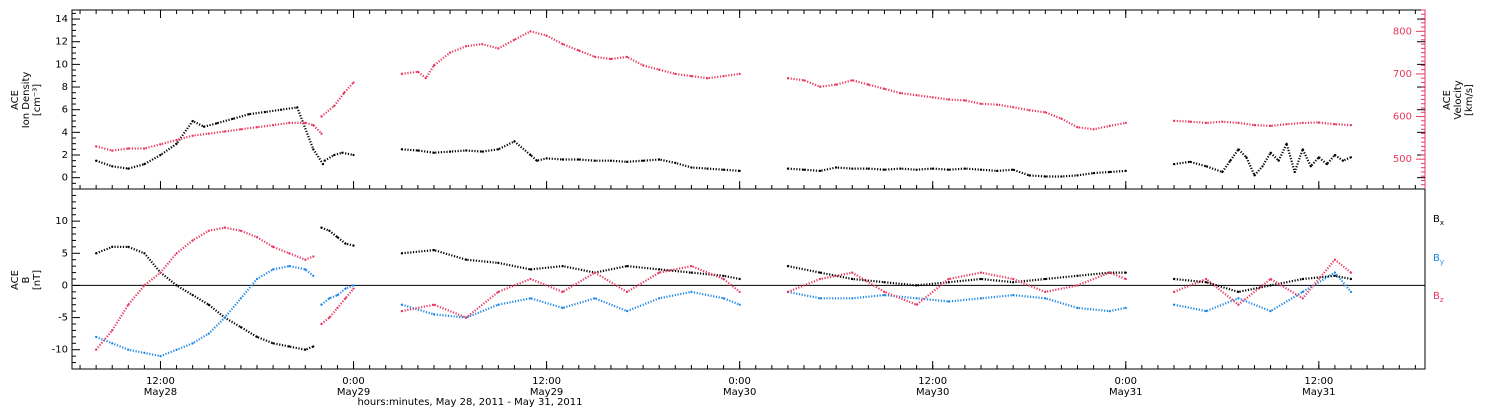  What do you see at coordinates (739, 381) in the screenshot?
I see `x-tick-time: 0:00` at bounding box center [739, 381].